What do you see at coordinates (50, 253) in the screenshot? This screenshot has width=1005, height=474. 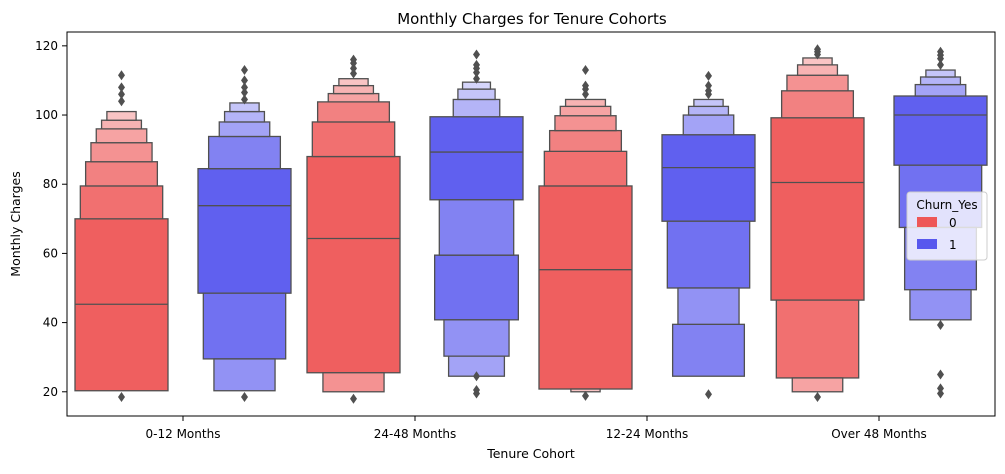 I see `y-tick-label: 60` at bounding box center [50, 253].